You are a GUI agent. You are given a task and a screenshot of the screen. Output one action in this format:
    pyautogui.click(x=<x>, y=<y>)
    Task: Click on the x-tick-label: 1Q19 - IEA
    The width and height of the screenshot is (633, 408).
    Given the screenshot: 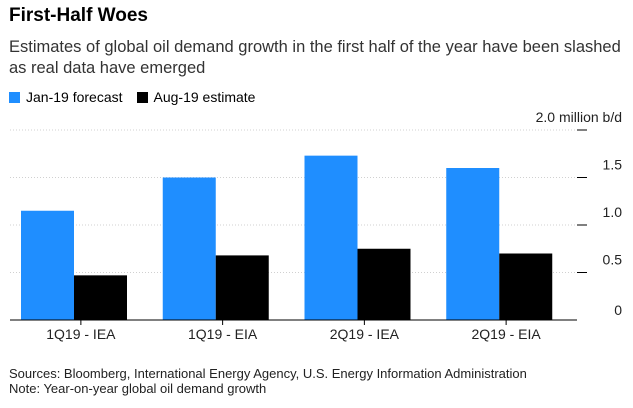 What is the action you would take?
    pyautogui.click(x=81, y=334)
    